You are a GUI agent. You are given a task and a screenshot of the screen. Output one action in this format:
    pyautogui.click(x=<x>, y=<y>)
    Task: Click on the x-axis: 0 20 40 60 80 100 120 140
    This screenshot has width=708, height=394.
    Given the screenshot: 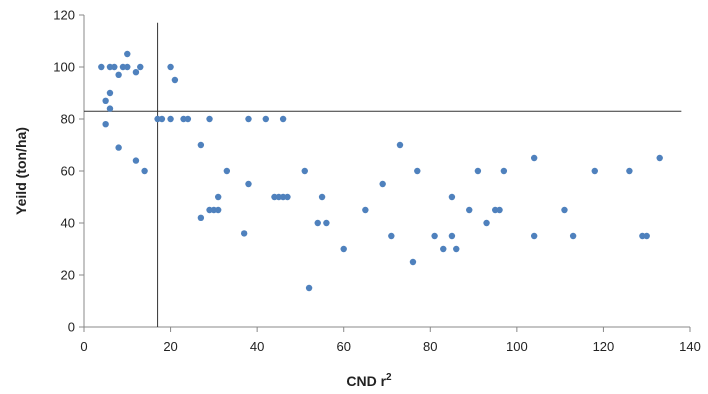 What is the action you would take?
    pyautogui.click(x=390, y=340)
    